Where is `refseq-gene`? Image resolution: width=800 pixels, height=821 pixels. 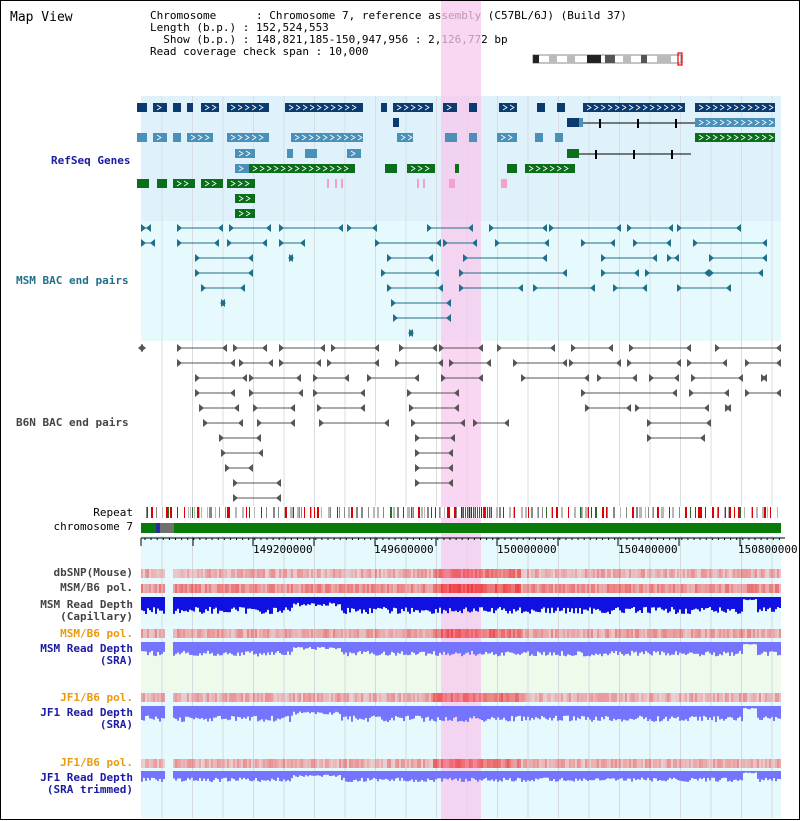
refseq-gene is located at coordinates (160, 107).